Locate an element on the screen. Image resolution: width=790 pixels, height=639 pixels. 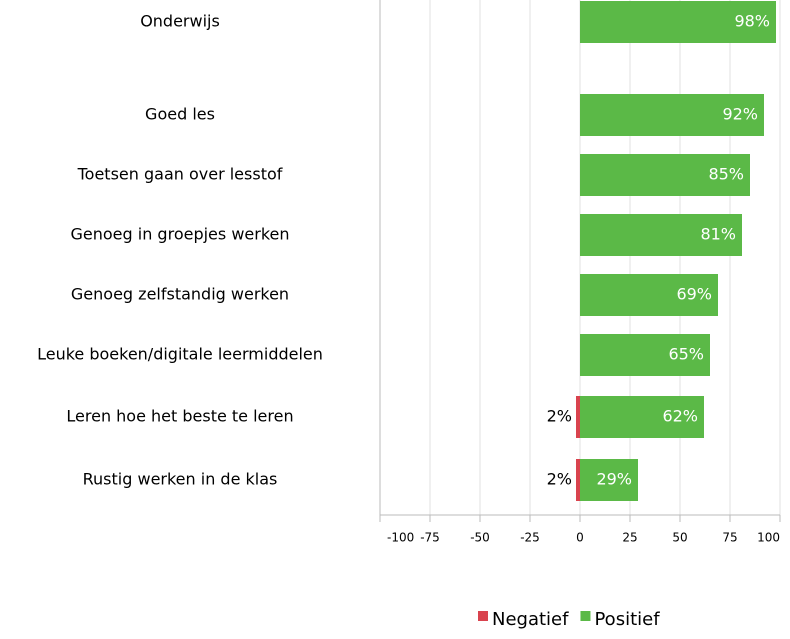
category-label: Genoeg in groepjes werken is located at coordinates (180, 234).